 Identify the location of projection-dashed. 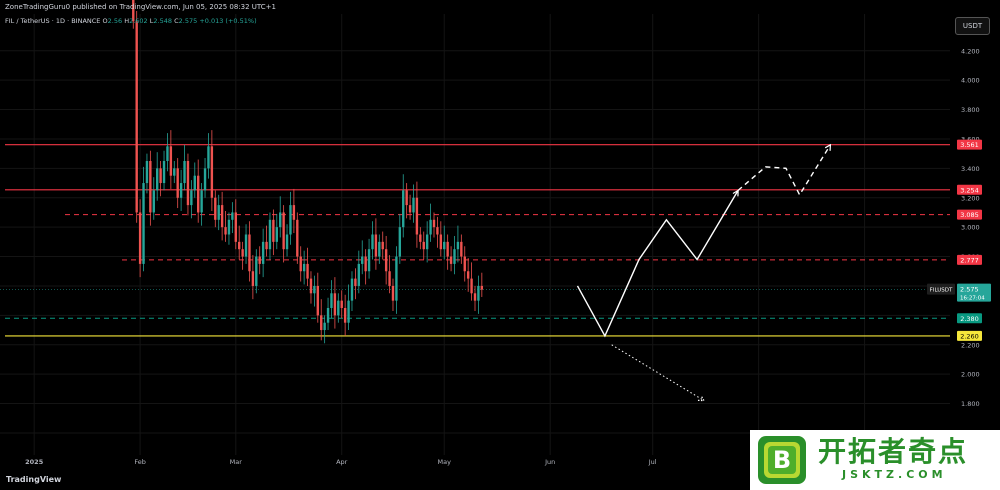
(784, 170).